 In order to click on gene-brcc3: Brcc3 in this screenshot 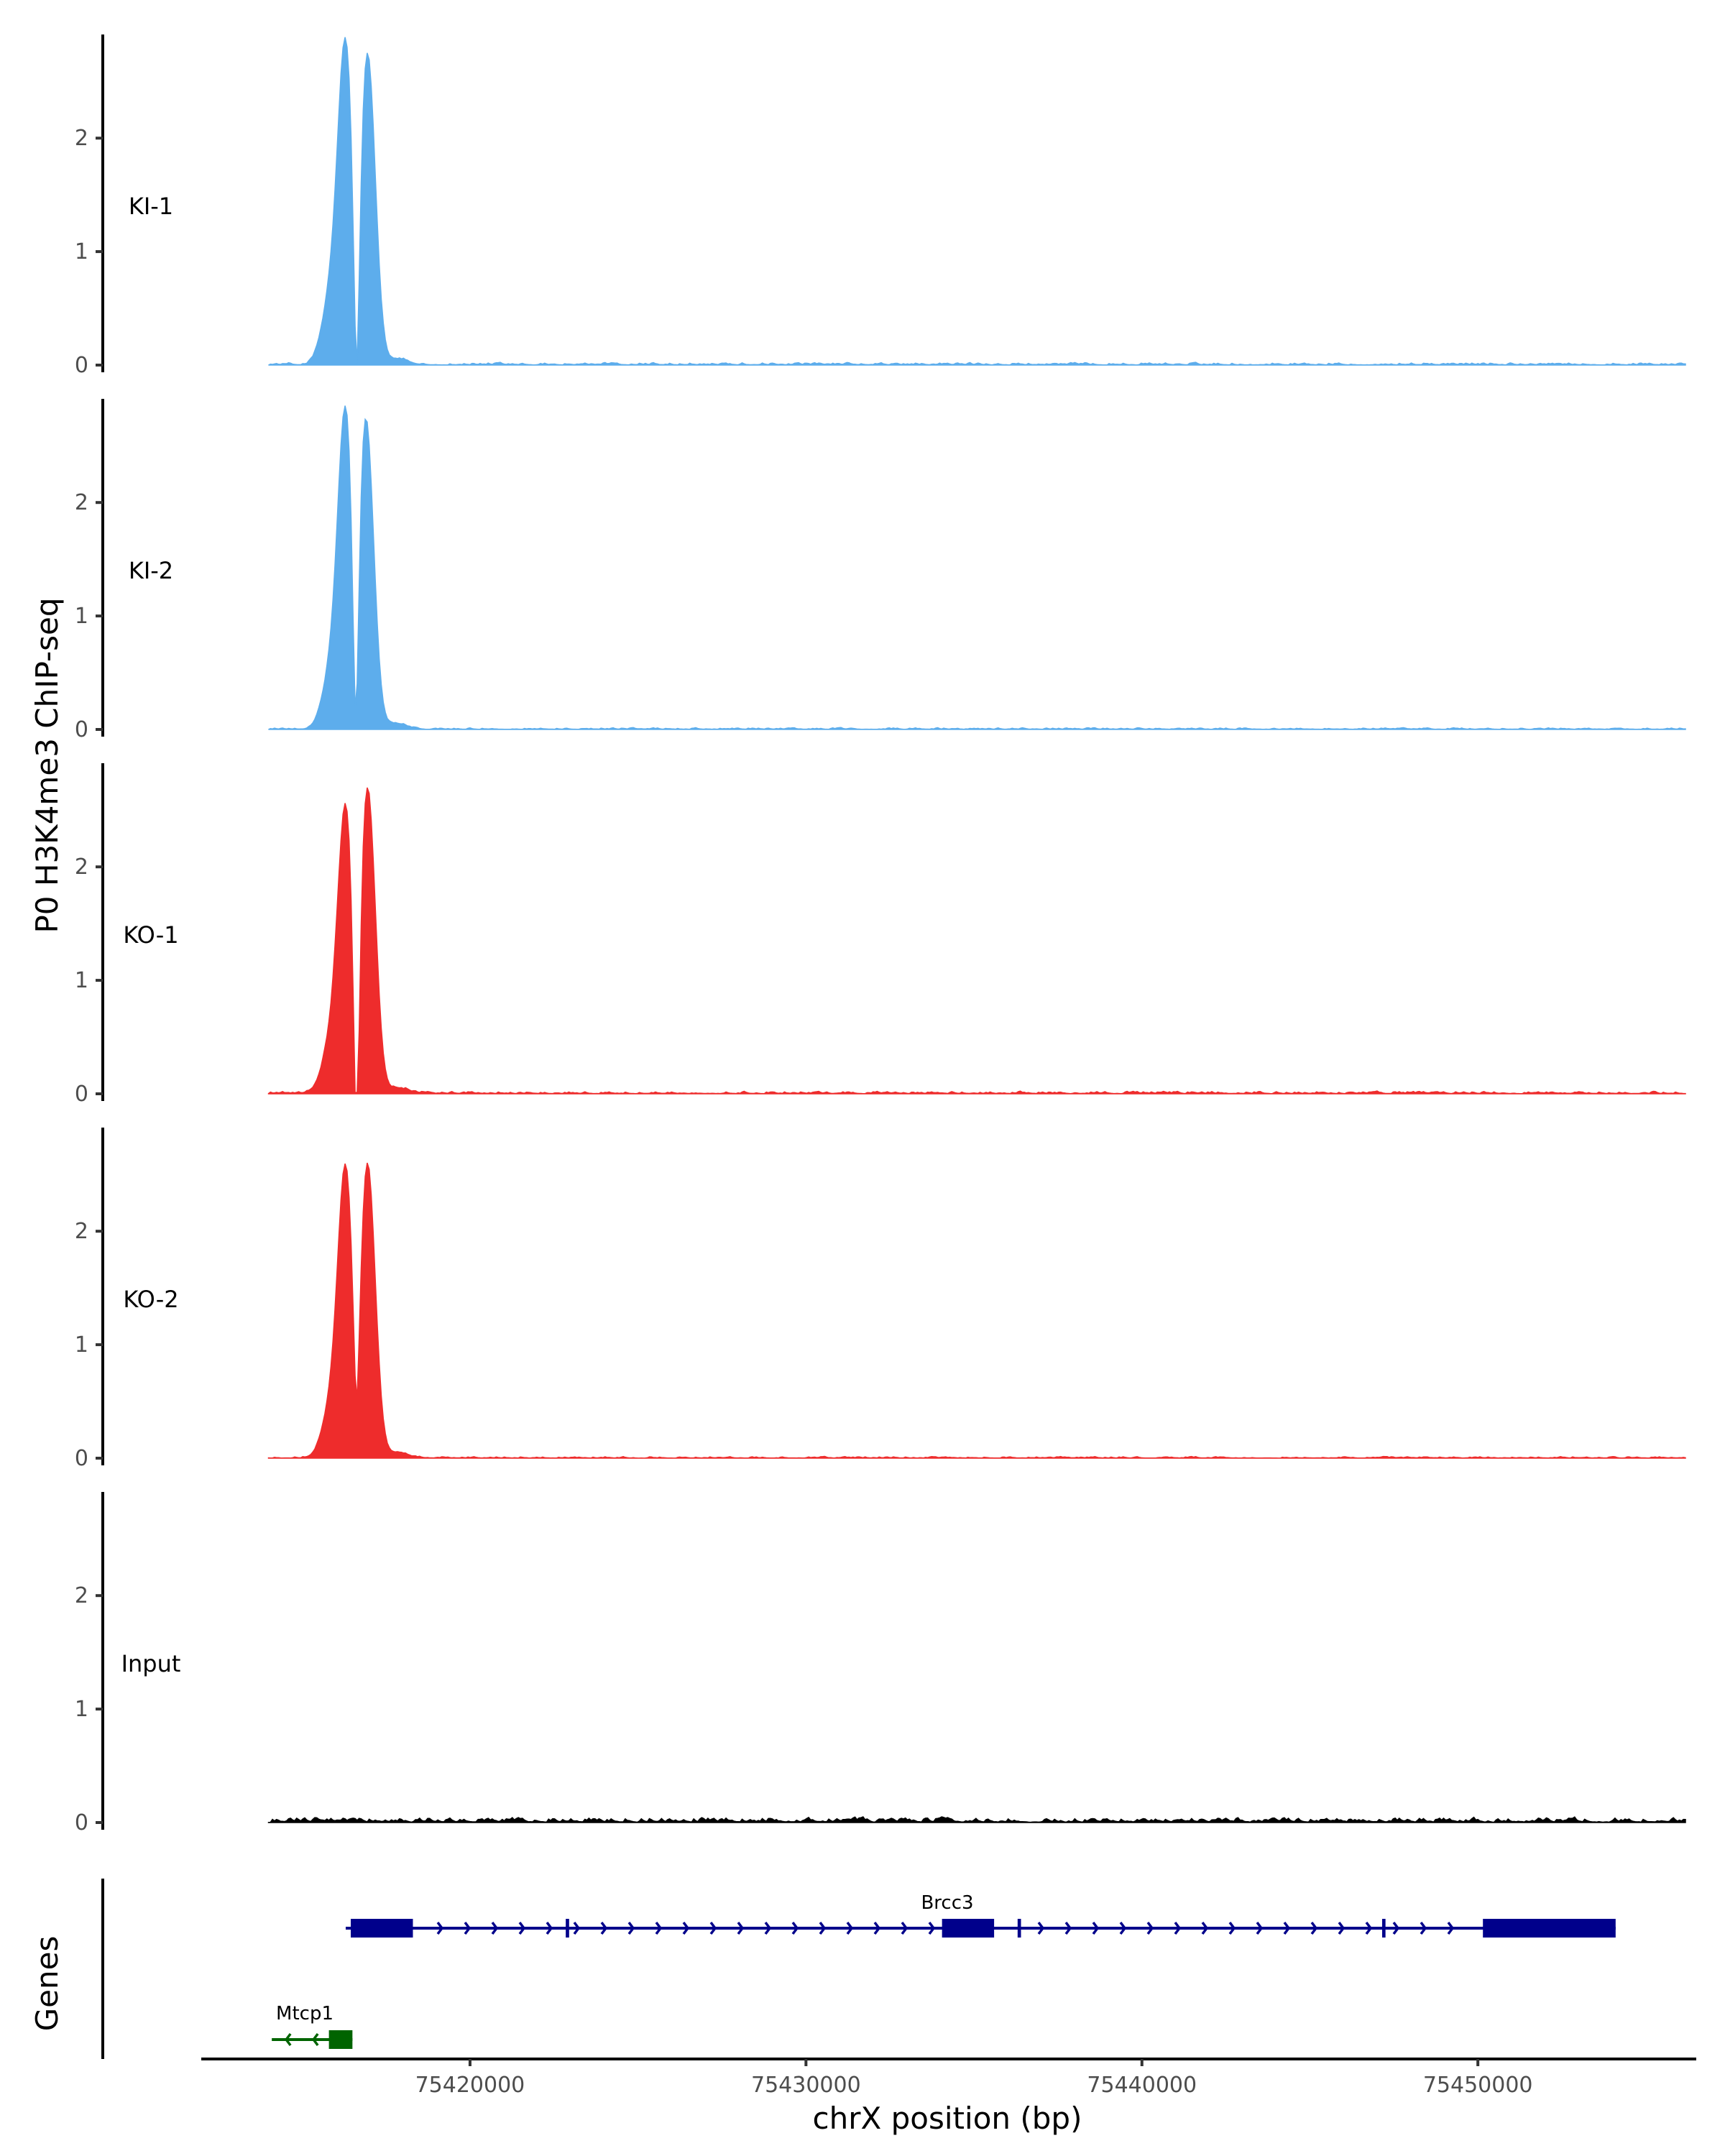, I will do `click(980, 1915)`.